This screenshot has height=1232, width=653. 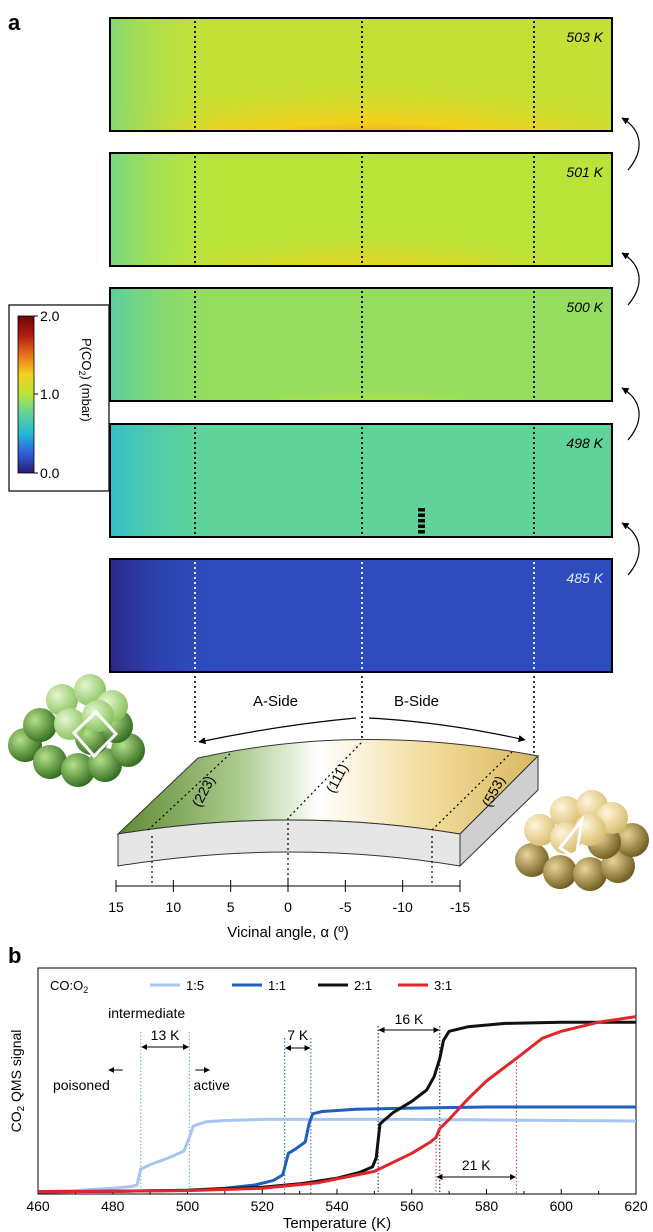 What do you see at coordinates (416, 701) in the screenshot?
I see `side-b-label: B-Side` at bounding box center [416, 701].